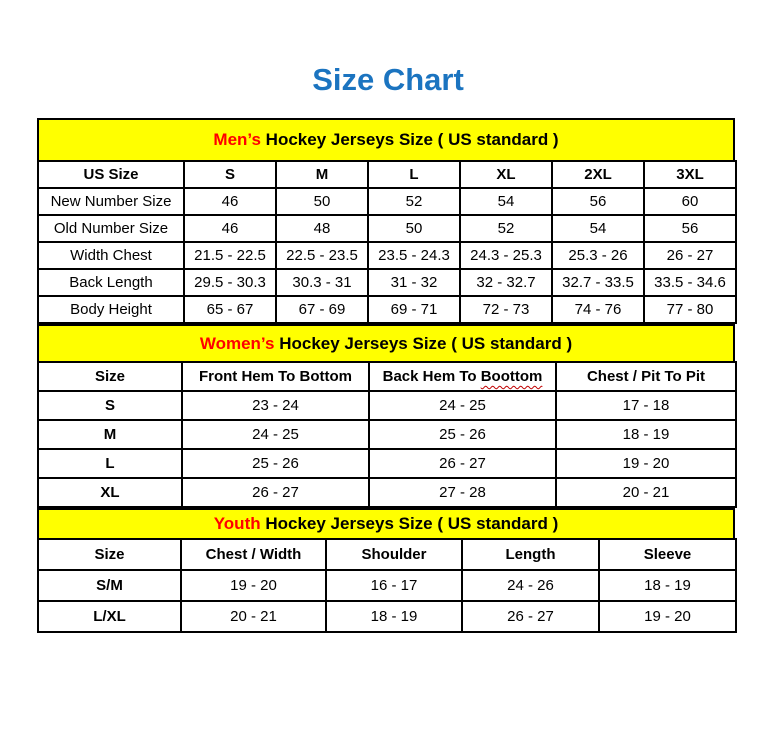 This screenshot has width=776, height=754. I want to click on table-row: New Number Size 46 50 52 54 56 60, so click(387, 201).